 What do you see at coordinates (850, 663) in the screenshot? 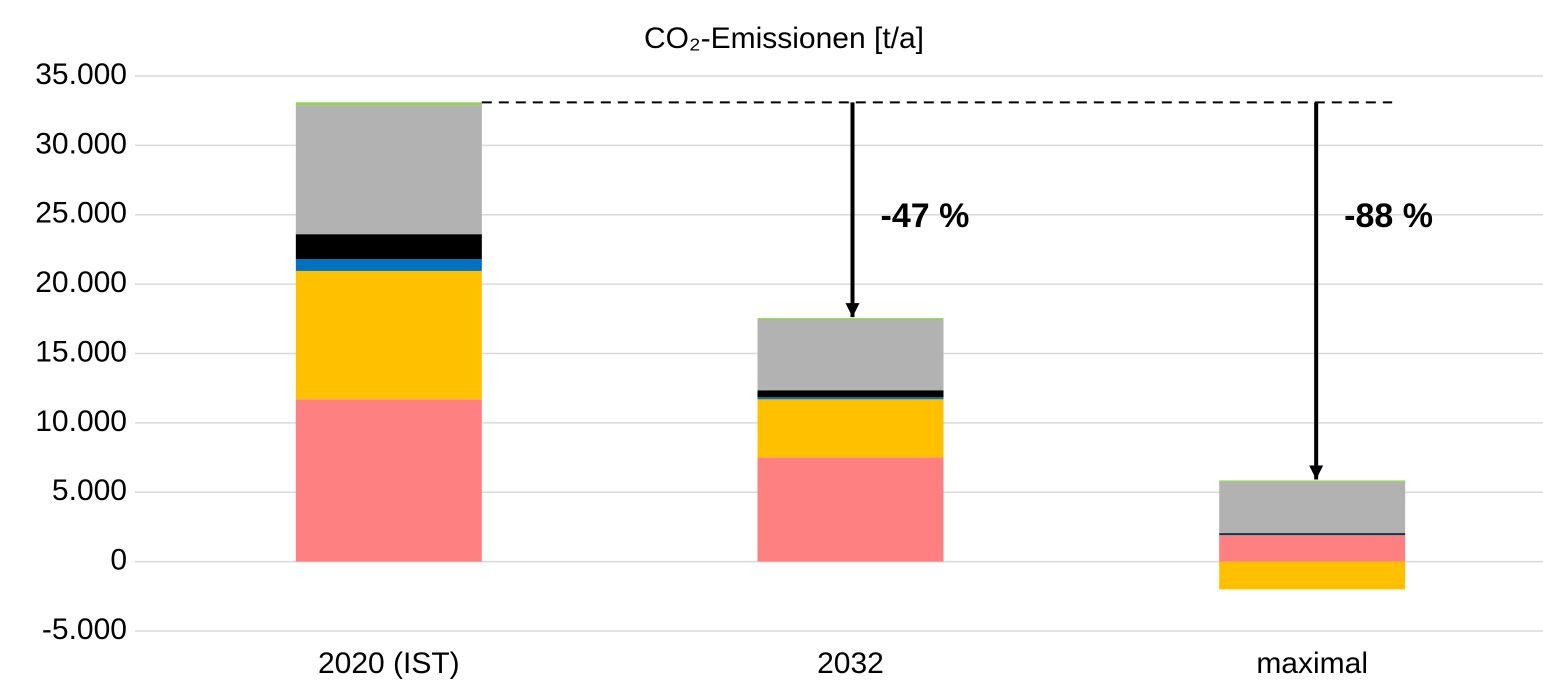
I see `x-tick-label: 2032` at bounding box center [850, 663].